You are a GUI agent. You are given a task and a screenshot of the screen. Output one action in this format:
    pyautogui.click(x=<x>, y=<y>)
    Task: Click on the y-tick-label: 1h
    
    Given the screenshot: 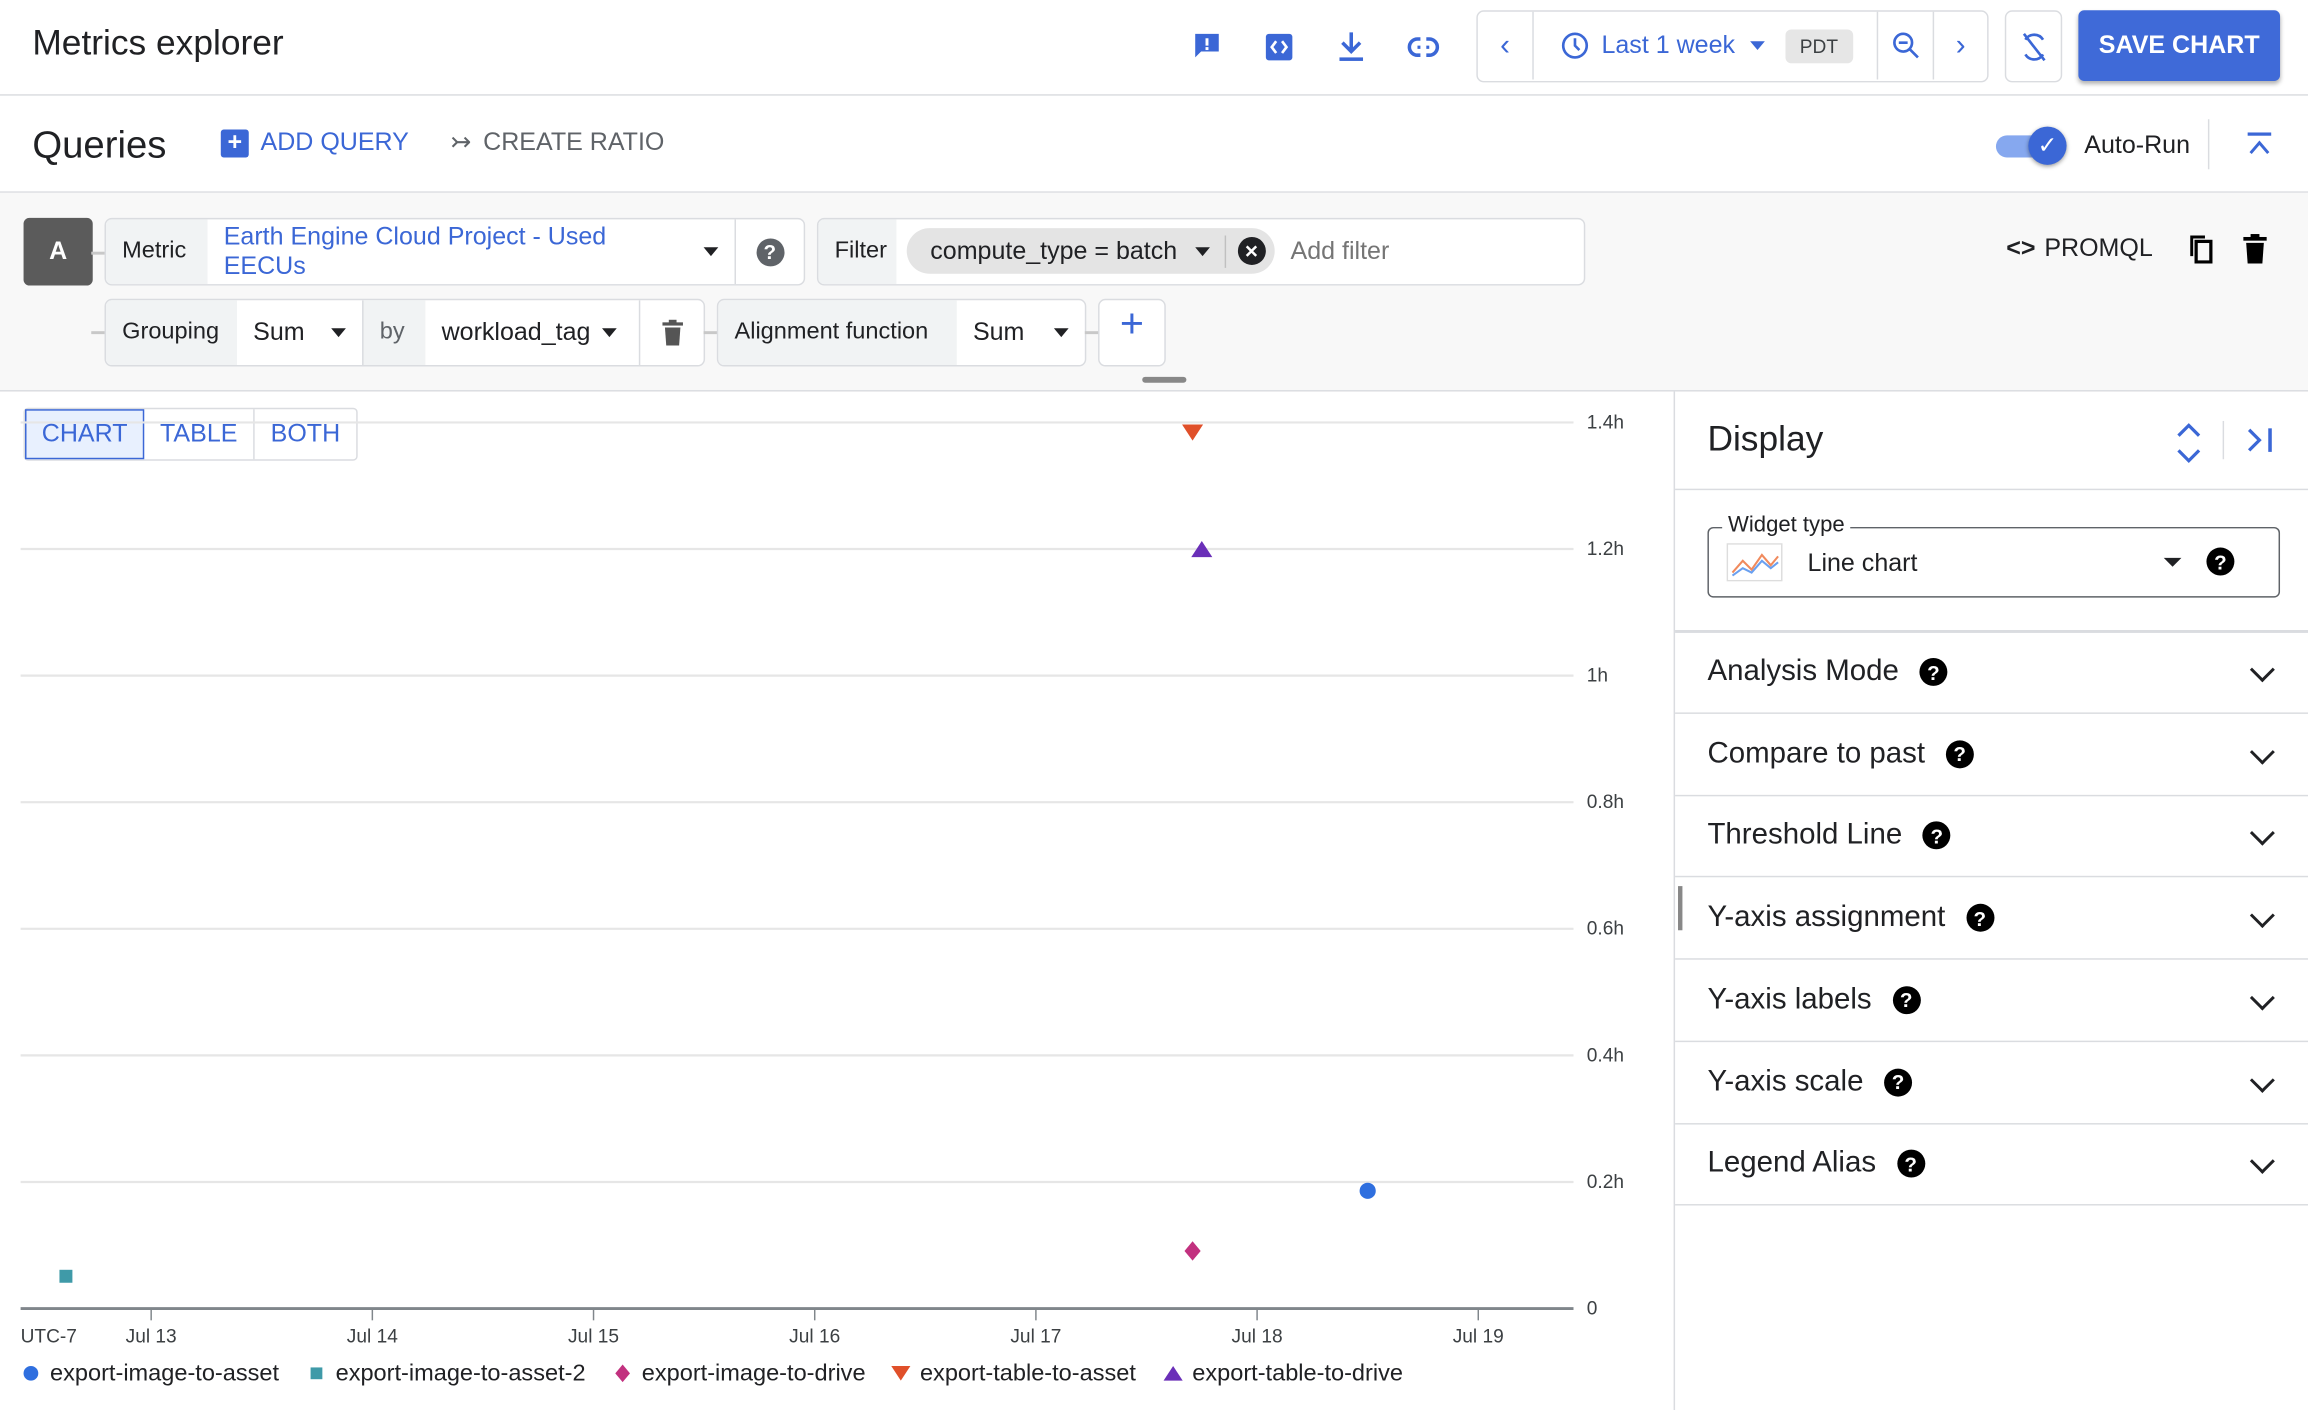 What is the action you would take?
    pyautogui.click(x=1597, y=676)
    